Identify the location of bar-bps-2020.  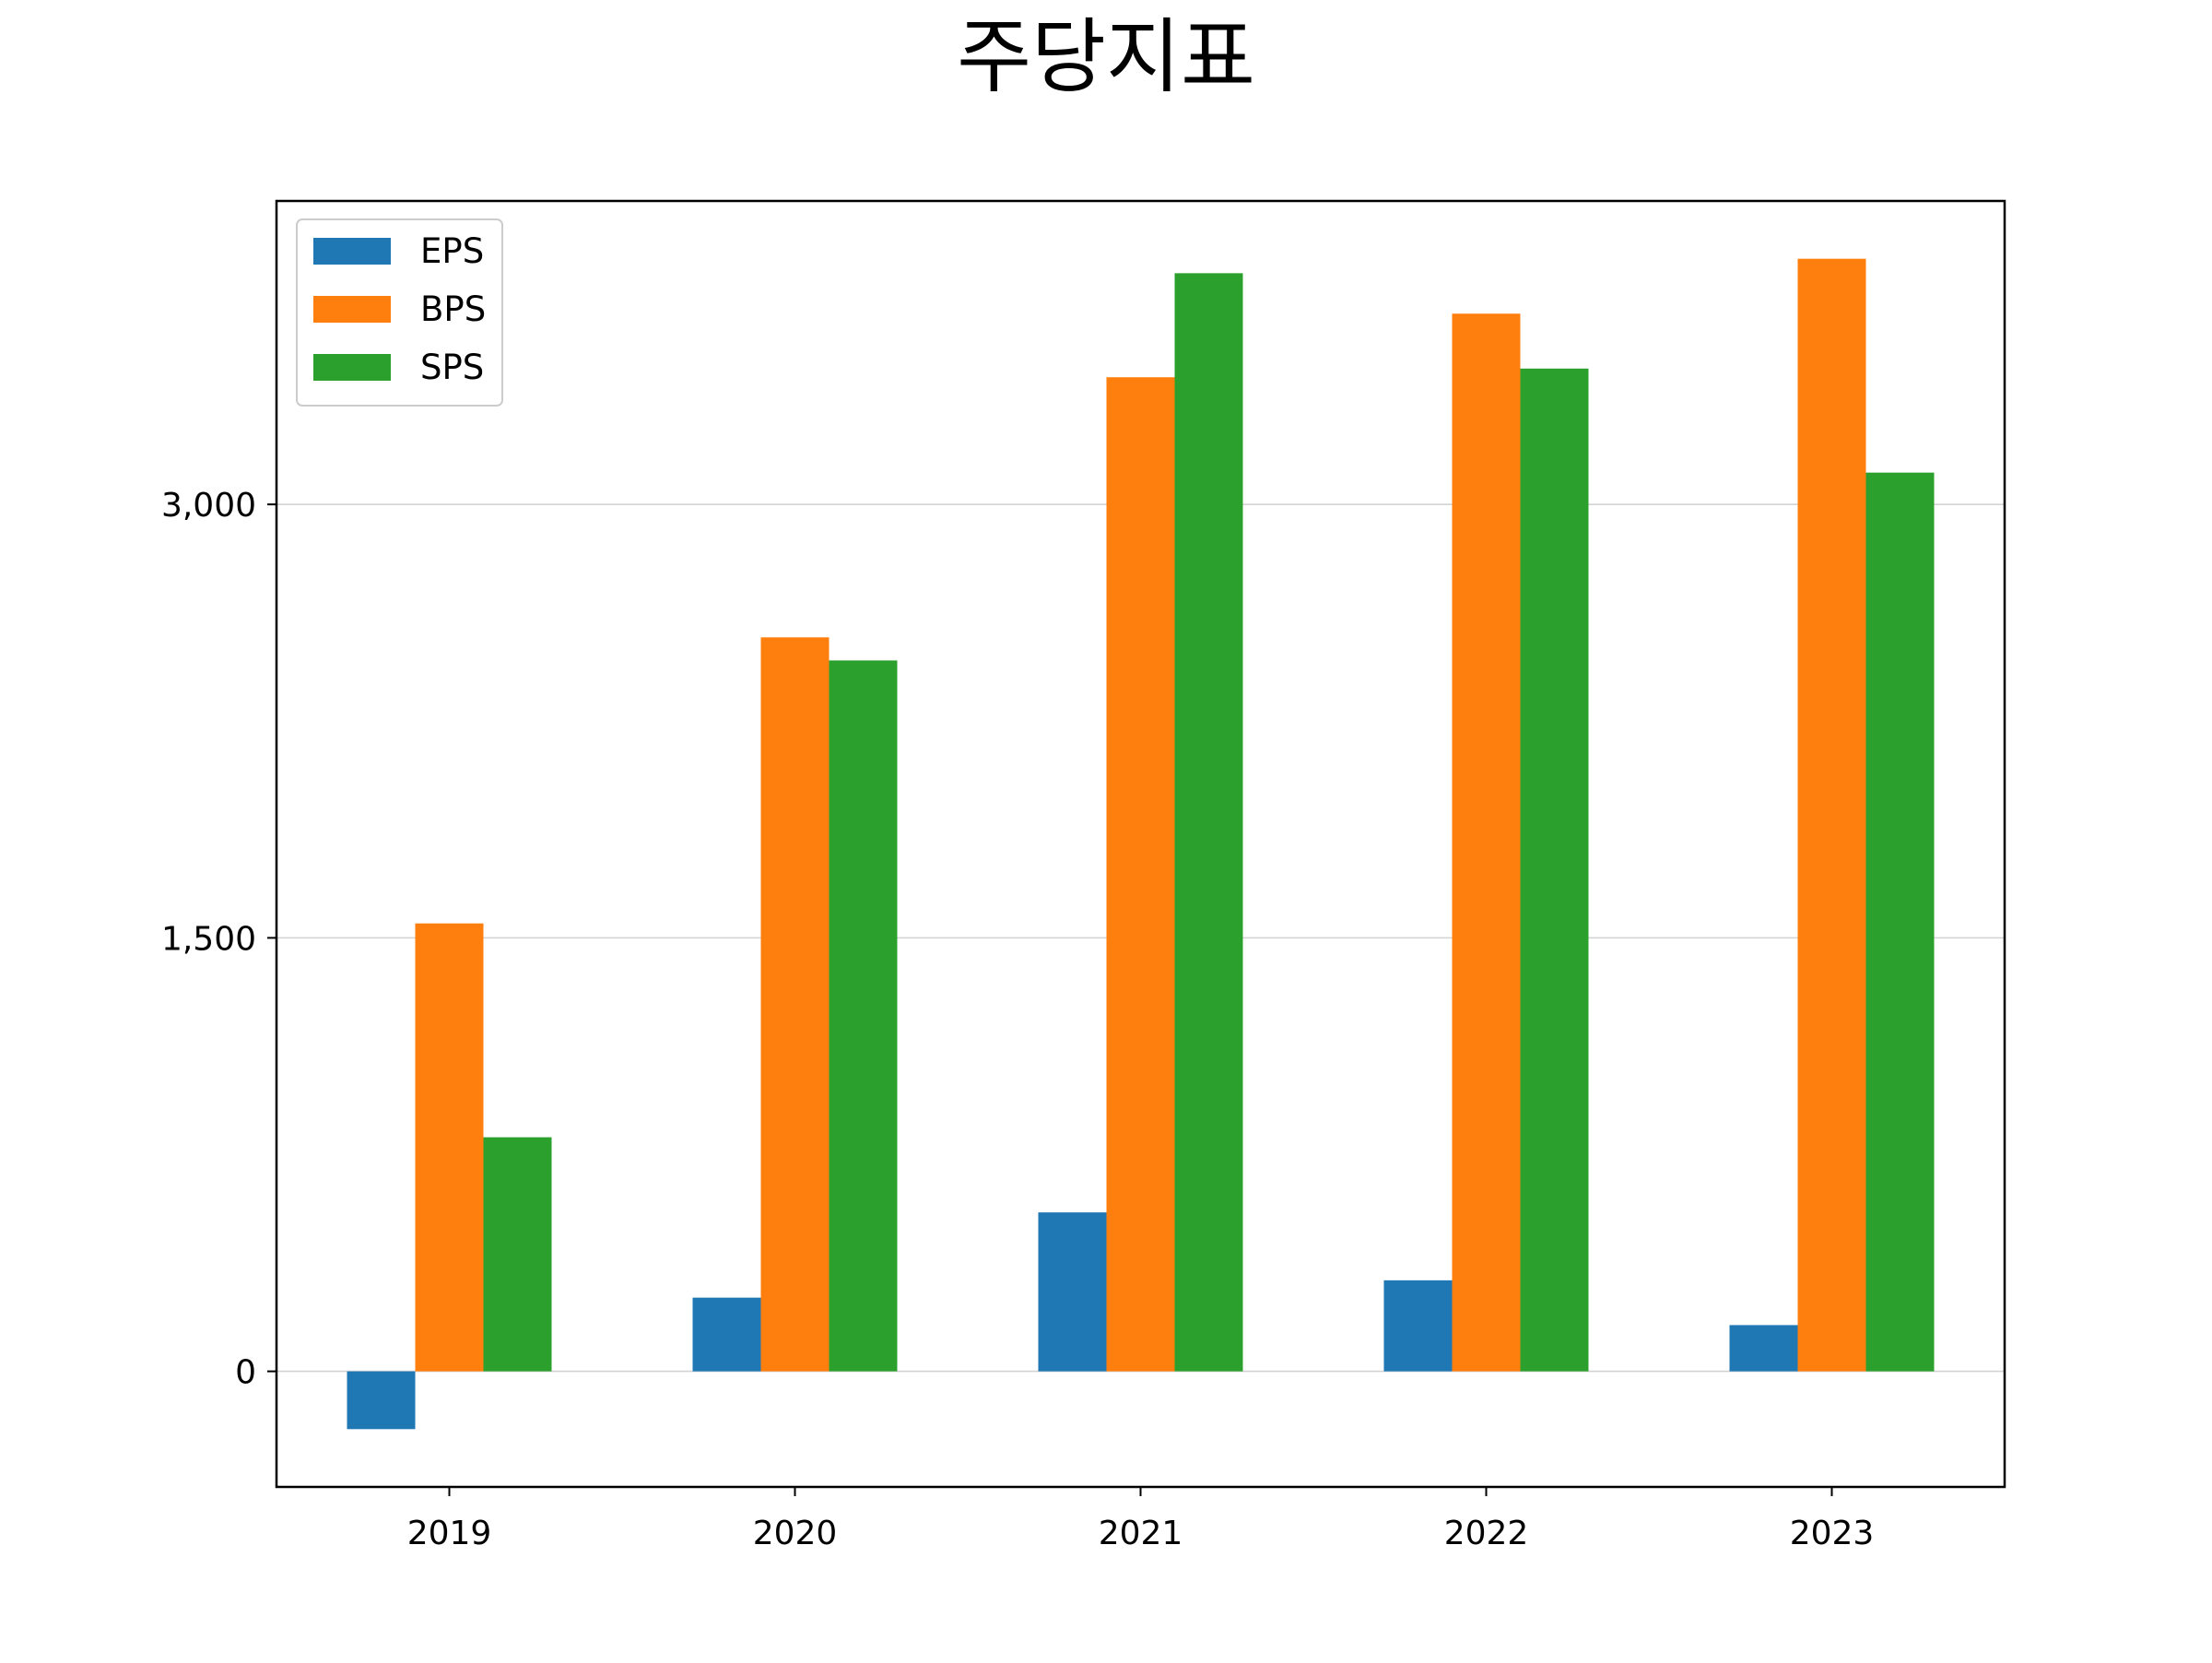
(795, 1004).